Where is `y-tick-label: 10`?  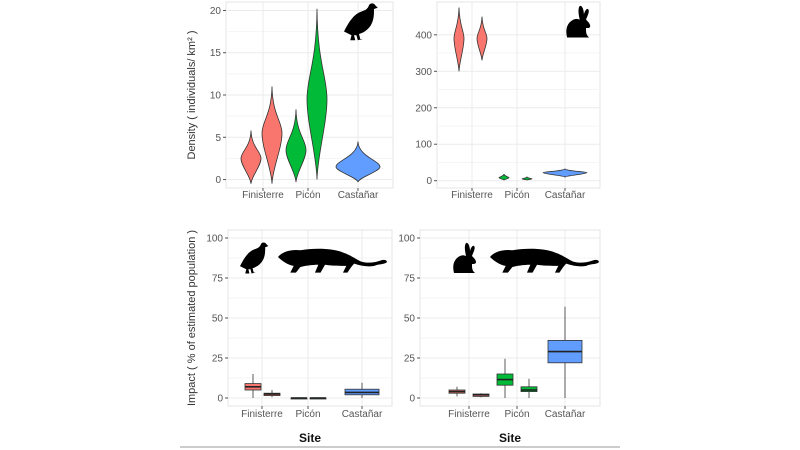
y-tick-label: 10 is located at coordinates (216, 96).